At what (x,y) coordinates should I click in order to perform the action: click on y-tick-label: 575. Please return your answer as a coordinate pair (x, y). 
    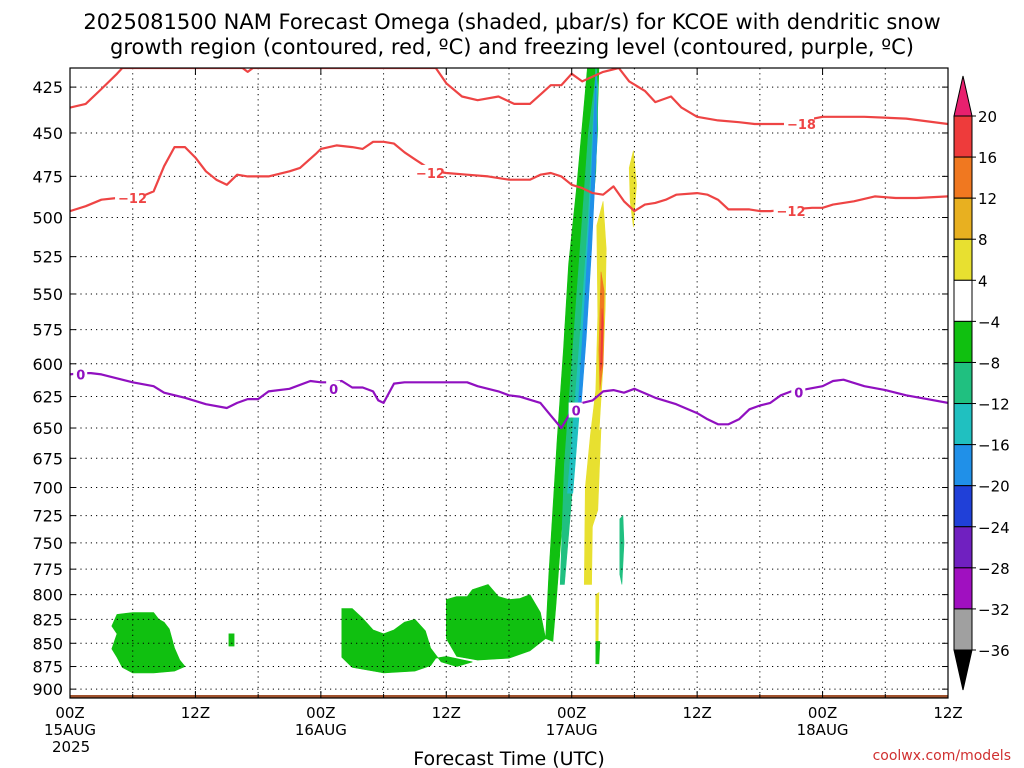
    Looking at the image, I should click on (47, 330).